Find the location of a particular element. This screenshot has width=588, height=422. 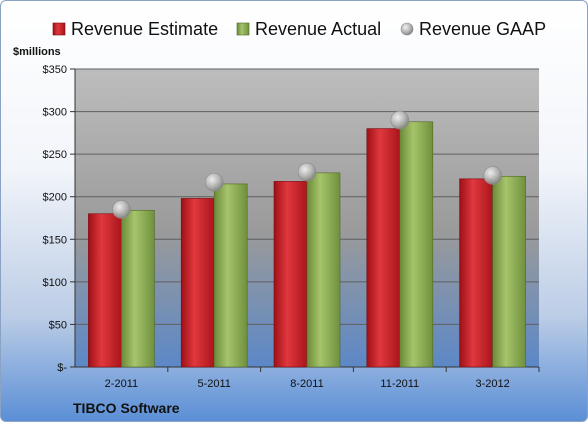

legend-label: Revenue GAAP is located at coordinates (482, 29).